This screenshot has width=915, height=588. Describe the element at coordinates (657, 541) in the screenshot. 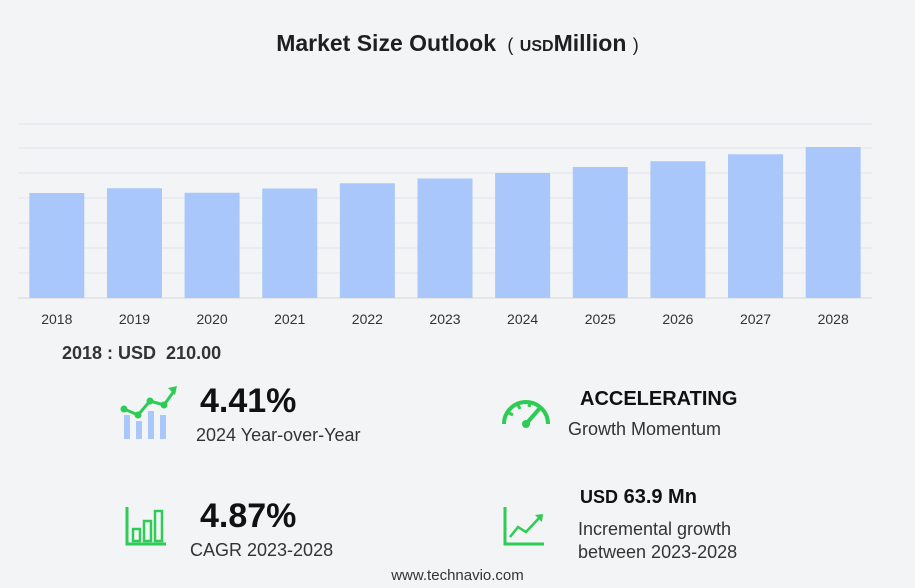

I see `kpi-incremental-label-wrap: Incremental growth between 2023-2028` at that location.